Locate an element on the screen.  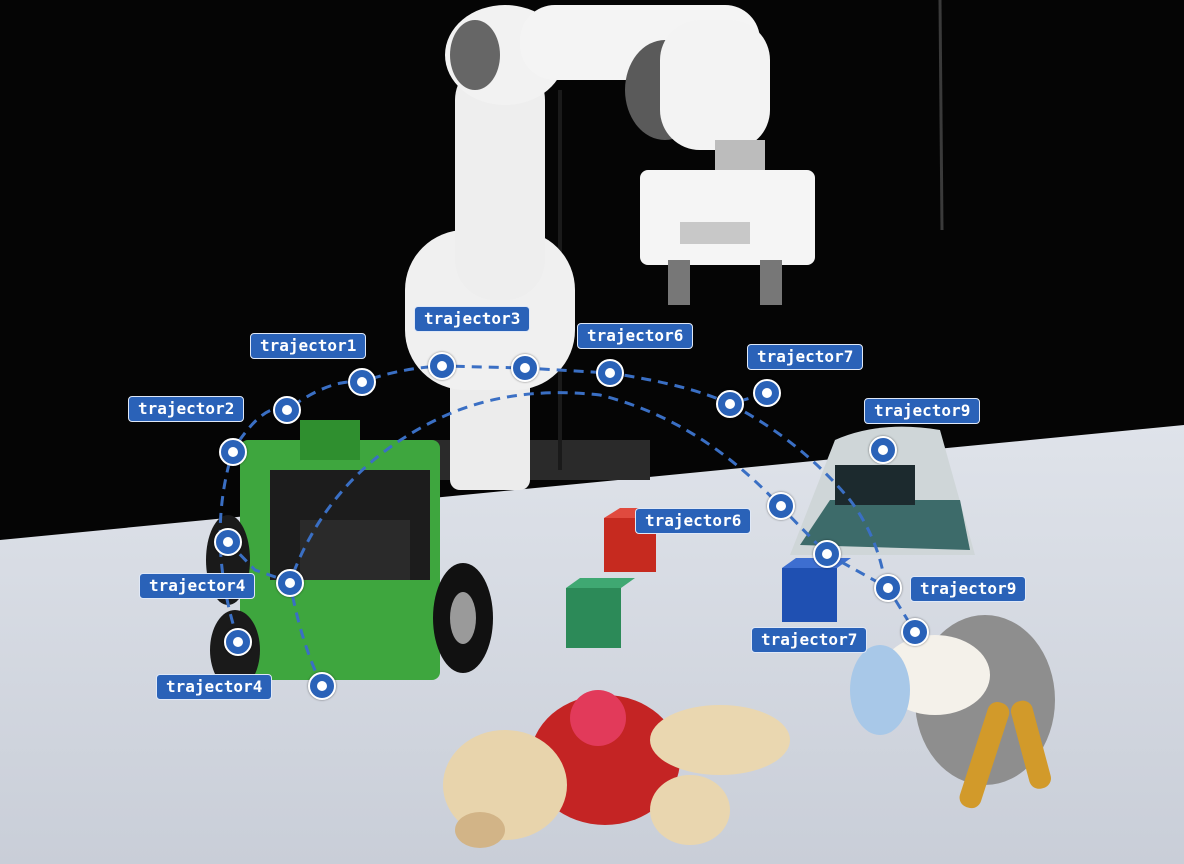
rover is located at coordinates (349, 555).